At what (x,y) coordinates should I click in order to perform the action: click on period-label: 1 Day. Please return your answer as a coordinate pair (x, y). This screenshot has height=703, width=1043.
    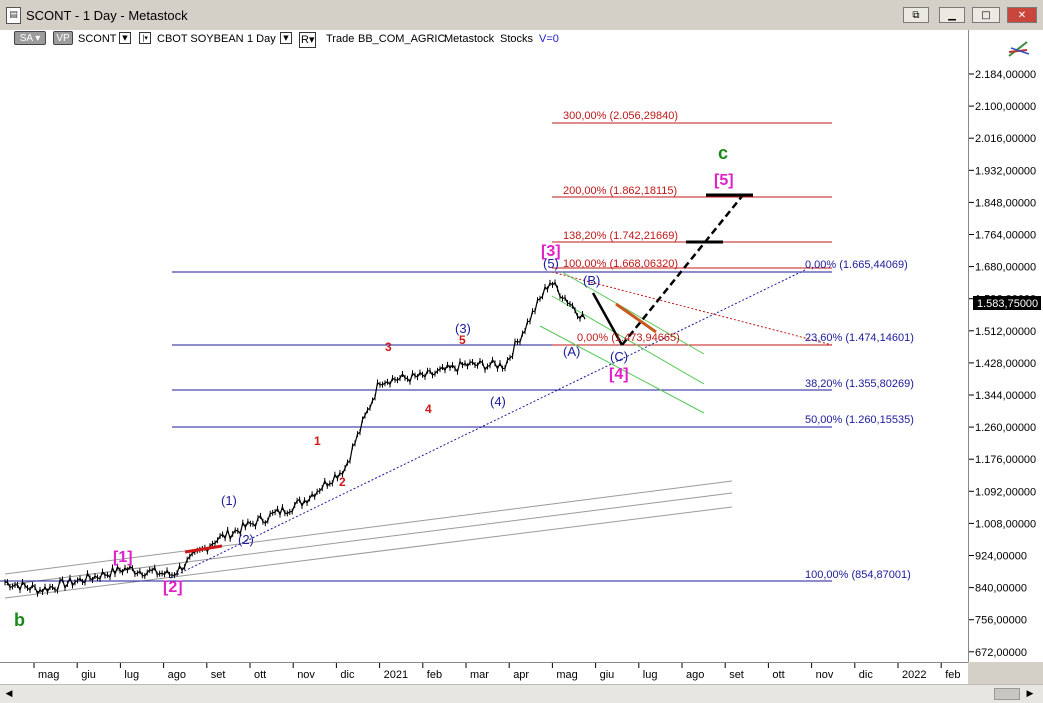
    Looking at the image, I should click on (261, 39).